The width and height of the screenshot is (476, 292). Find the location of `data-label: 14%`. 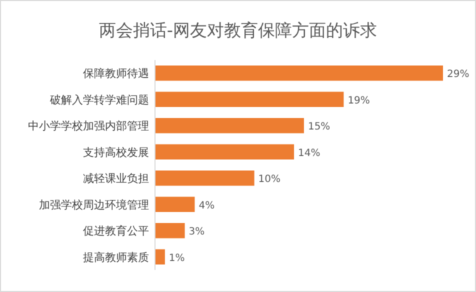

data-label: 14% is located at coordinates (309, 153).